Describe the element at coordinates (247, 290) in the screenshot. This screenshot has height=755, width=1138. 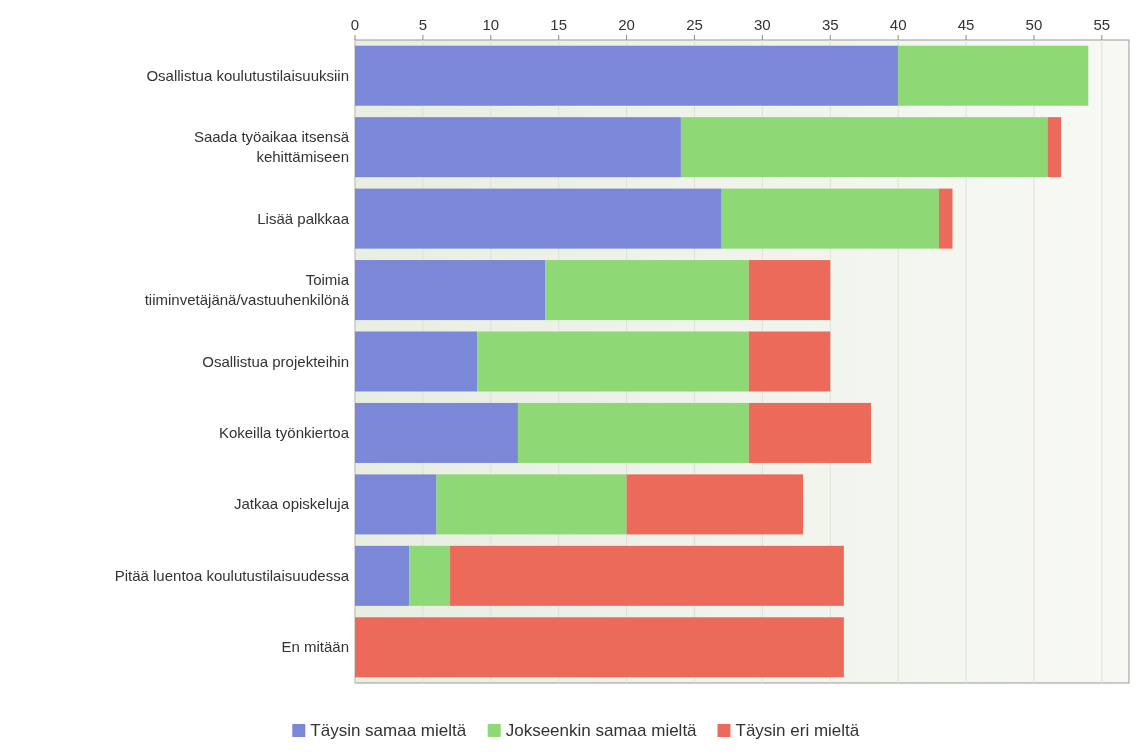
I see `y-tick-label: Toimia tiiminvetäjänä/vastuuhenkilönä` at that location.